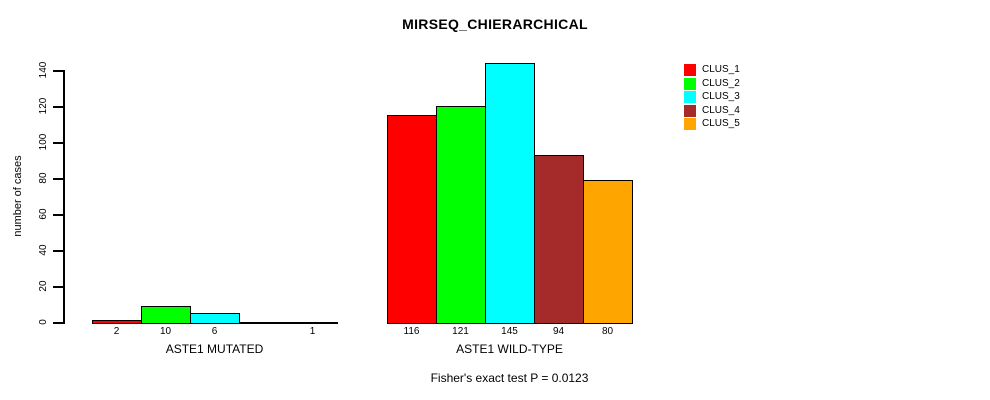 This screenshot has height=400, width=990. What do you see at coordinates (509, 331) in the screenshot?
I see `bar-value-label: 145` at bounding box center [509, 331].